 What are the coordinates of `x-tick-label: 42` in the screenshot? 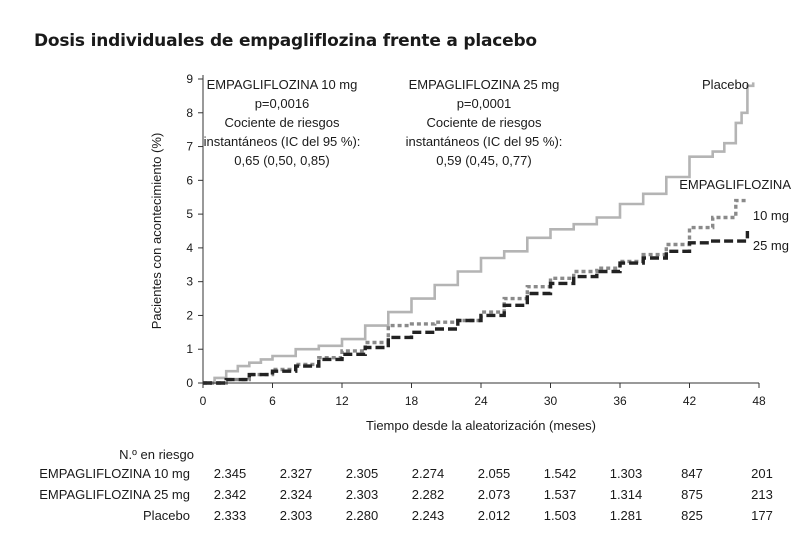 It's located at (690, 401).